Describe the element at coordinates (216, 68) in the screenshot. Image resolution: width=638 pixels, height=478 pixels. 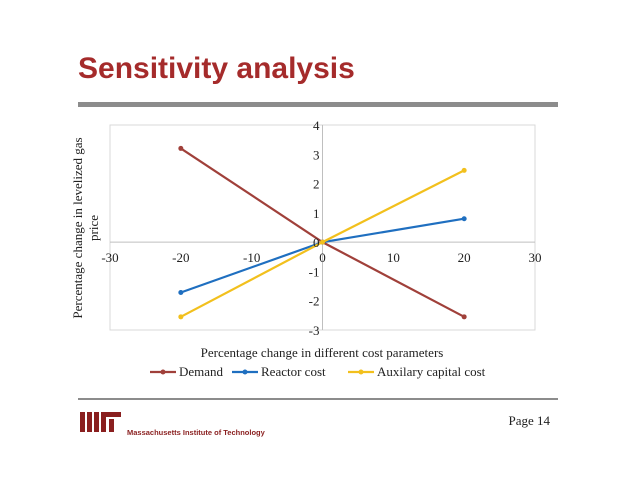
I see `slide-title: Sensitivity analysis` at that location.